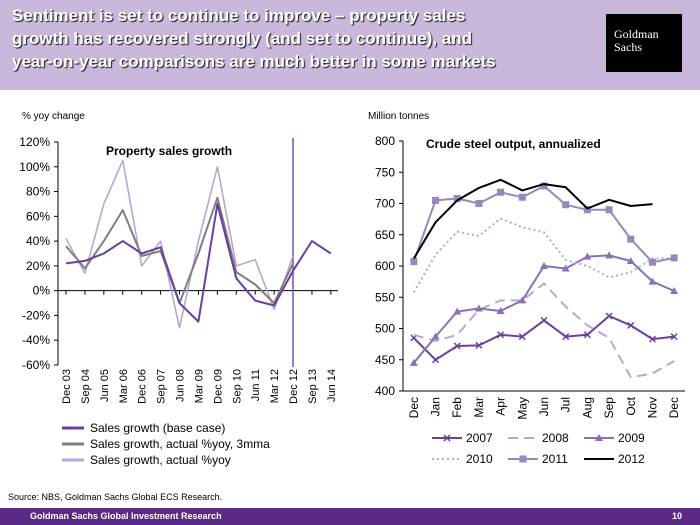 The width and height of the screenshot is (700, 525). I want to click on page-number: 10, so click(676, 516).